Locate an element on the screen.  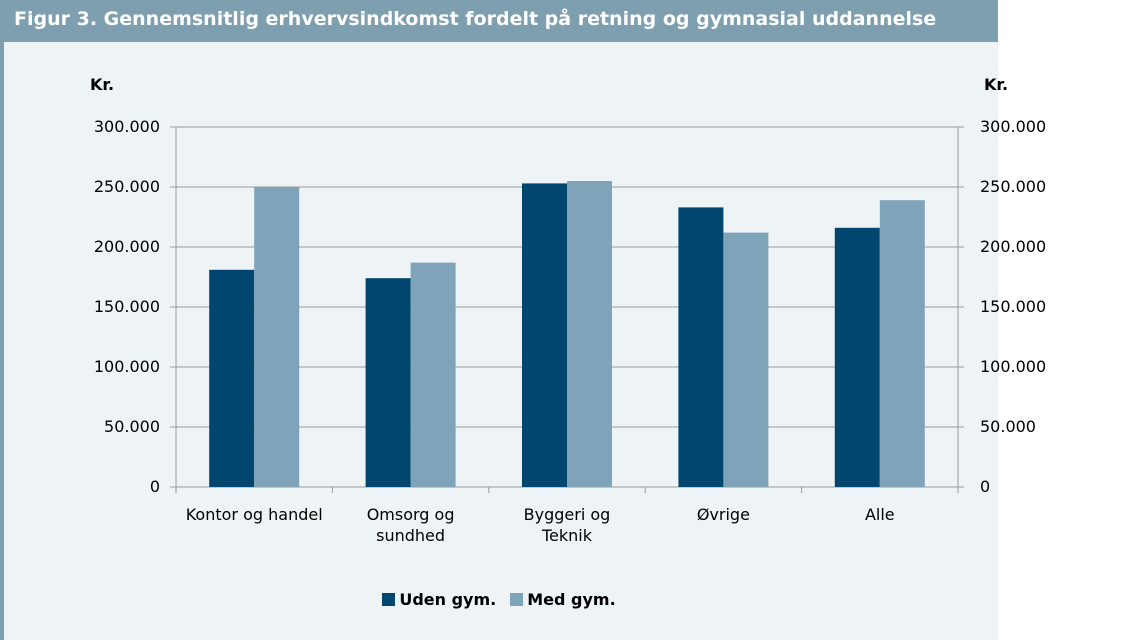
x-tick-label: Kontor og handel is located at coordinates (254, 514).